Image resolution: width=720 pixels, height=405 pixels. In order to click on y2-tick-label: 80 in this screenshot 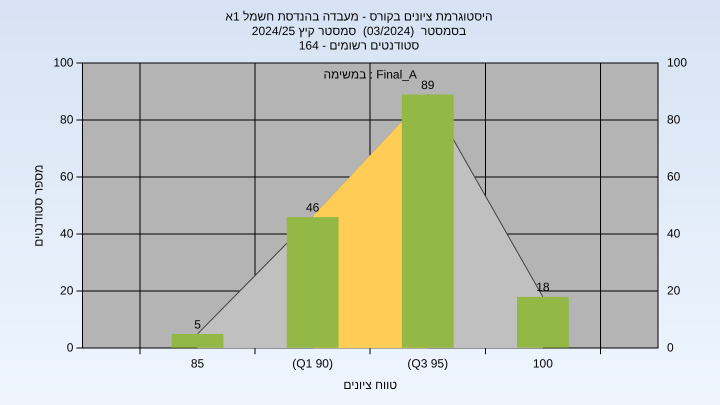, I will do `click(673, 119)`.